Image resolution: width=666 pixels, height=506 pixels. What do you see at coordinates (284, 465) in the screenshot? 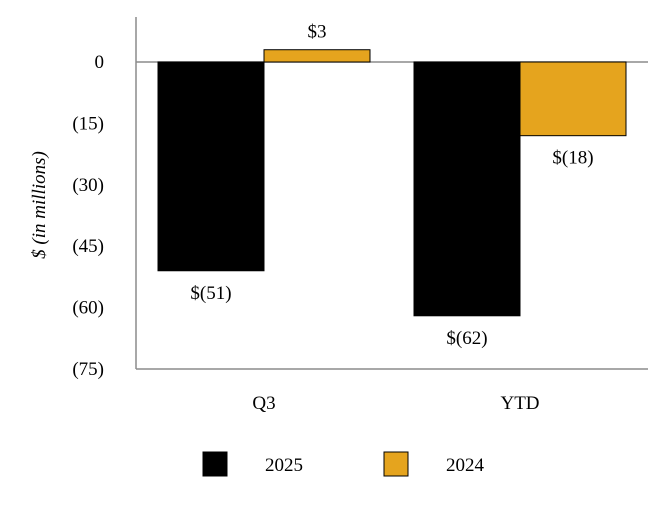
I see `legend-label-2025: 2025` at bounding box center [284, 465].